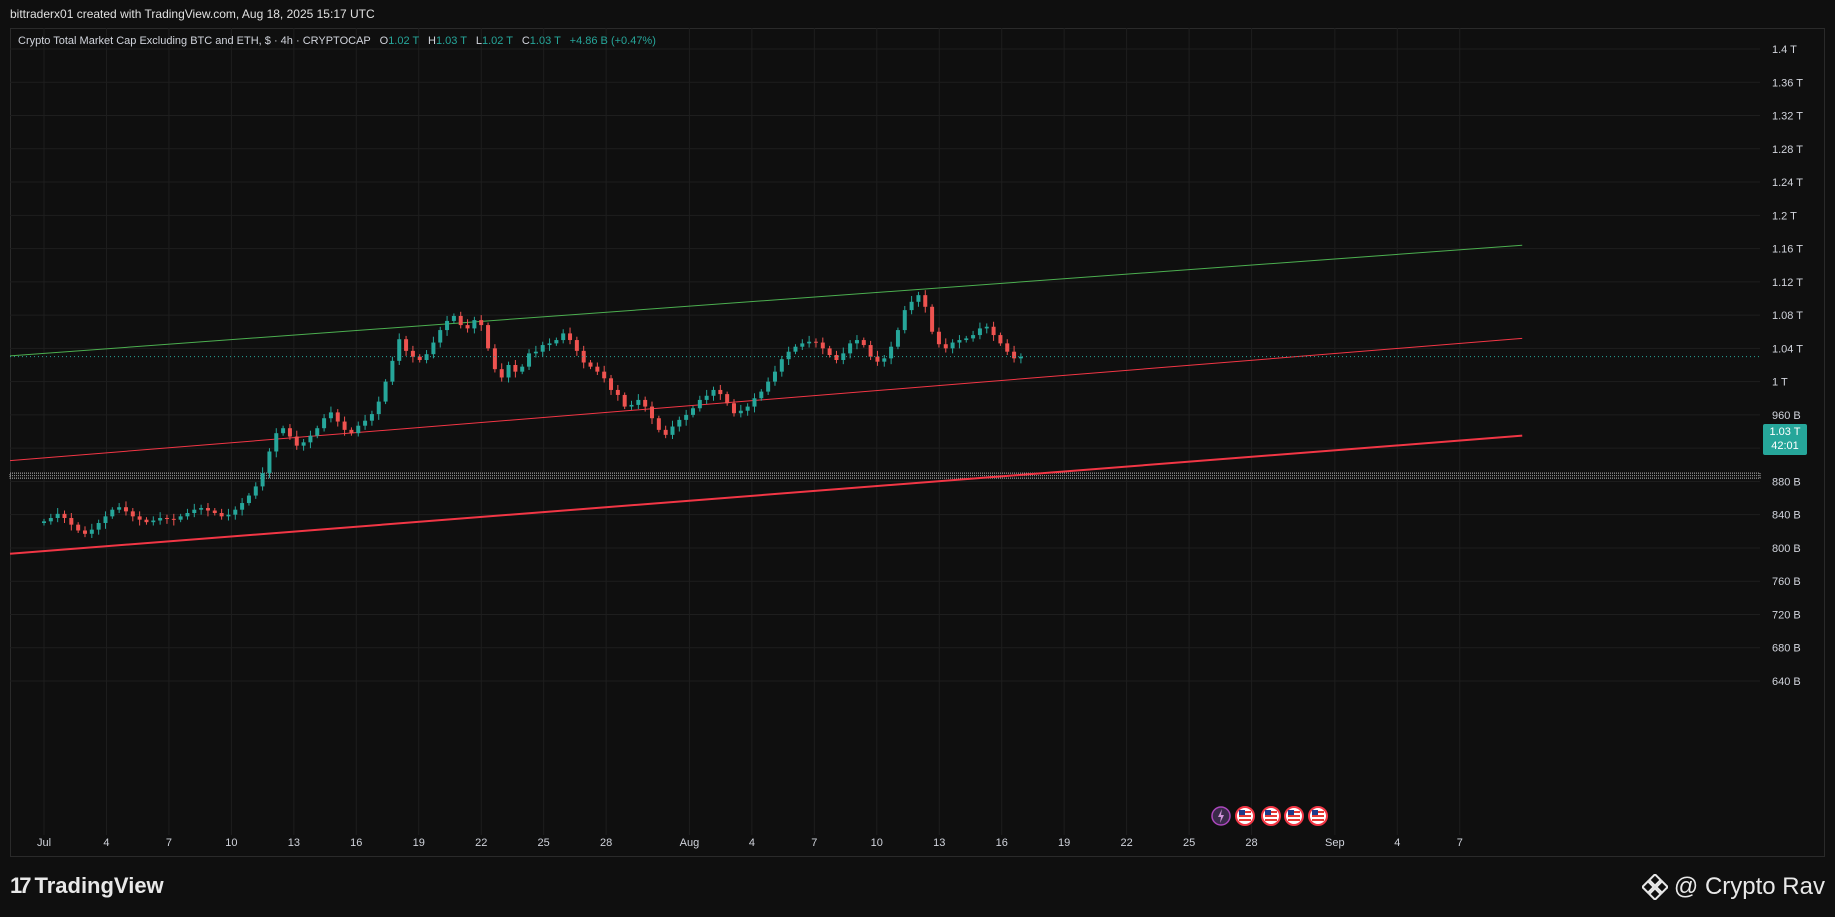  Describe the element at coordinates (766, 494) in the screenshot. I see `channel-lower-trendline` at that location.